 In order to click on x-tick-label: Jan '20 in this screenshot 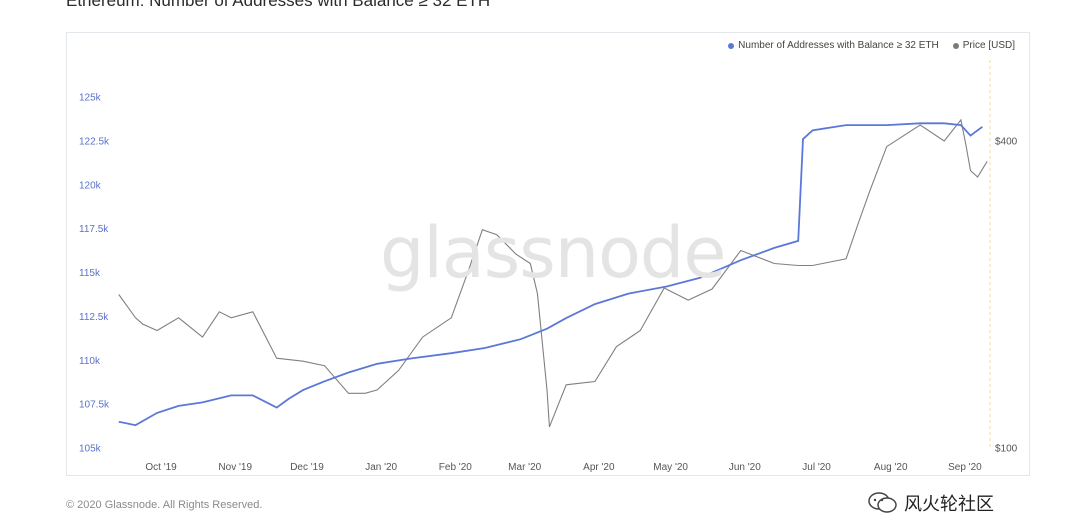, I will do `click(381, 467)`.